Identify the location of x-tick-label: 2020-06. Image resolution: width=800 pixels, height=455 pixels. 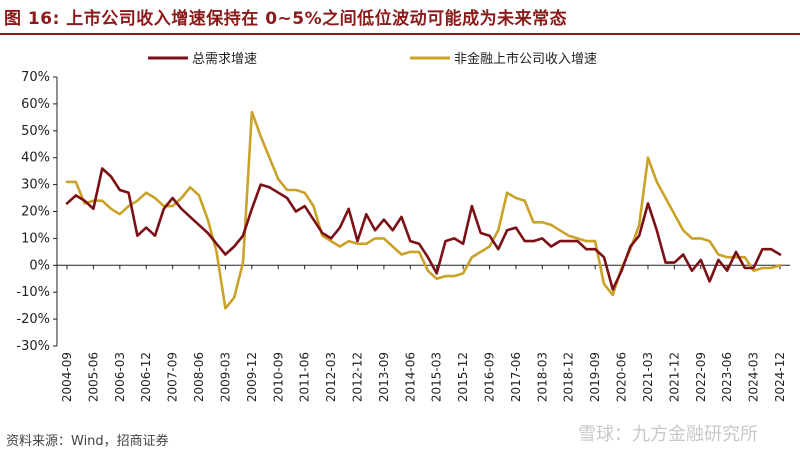
(622, 377).